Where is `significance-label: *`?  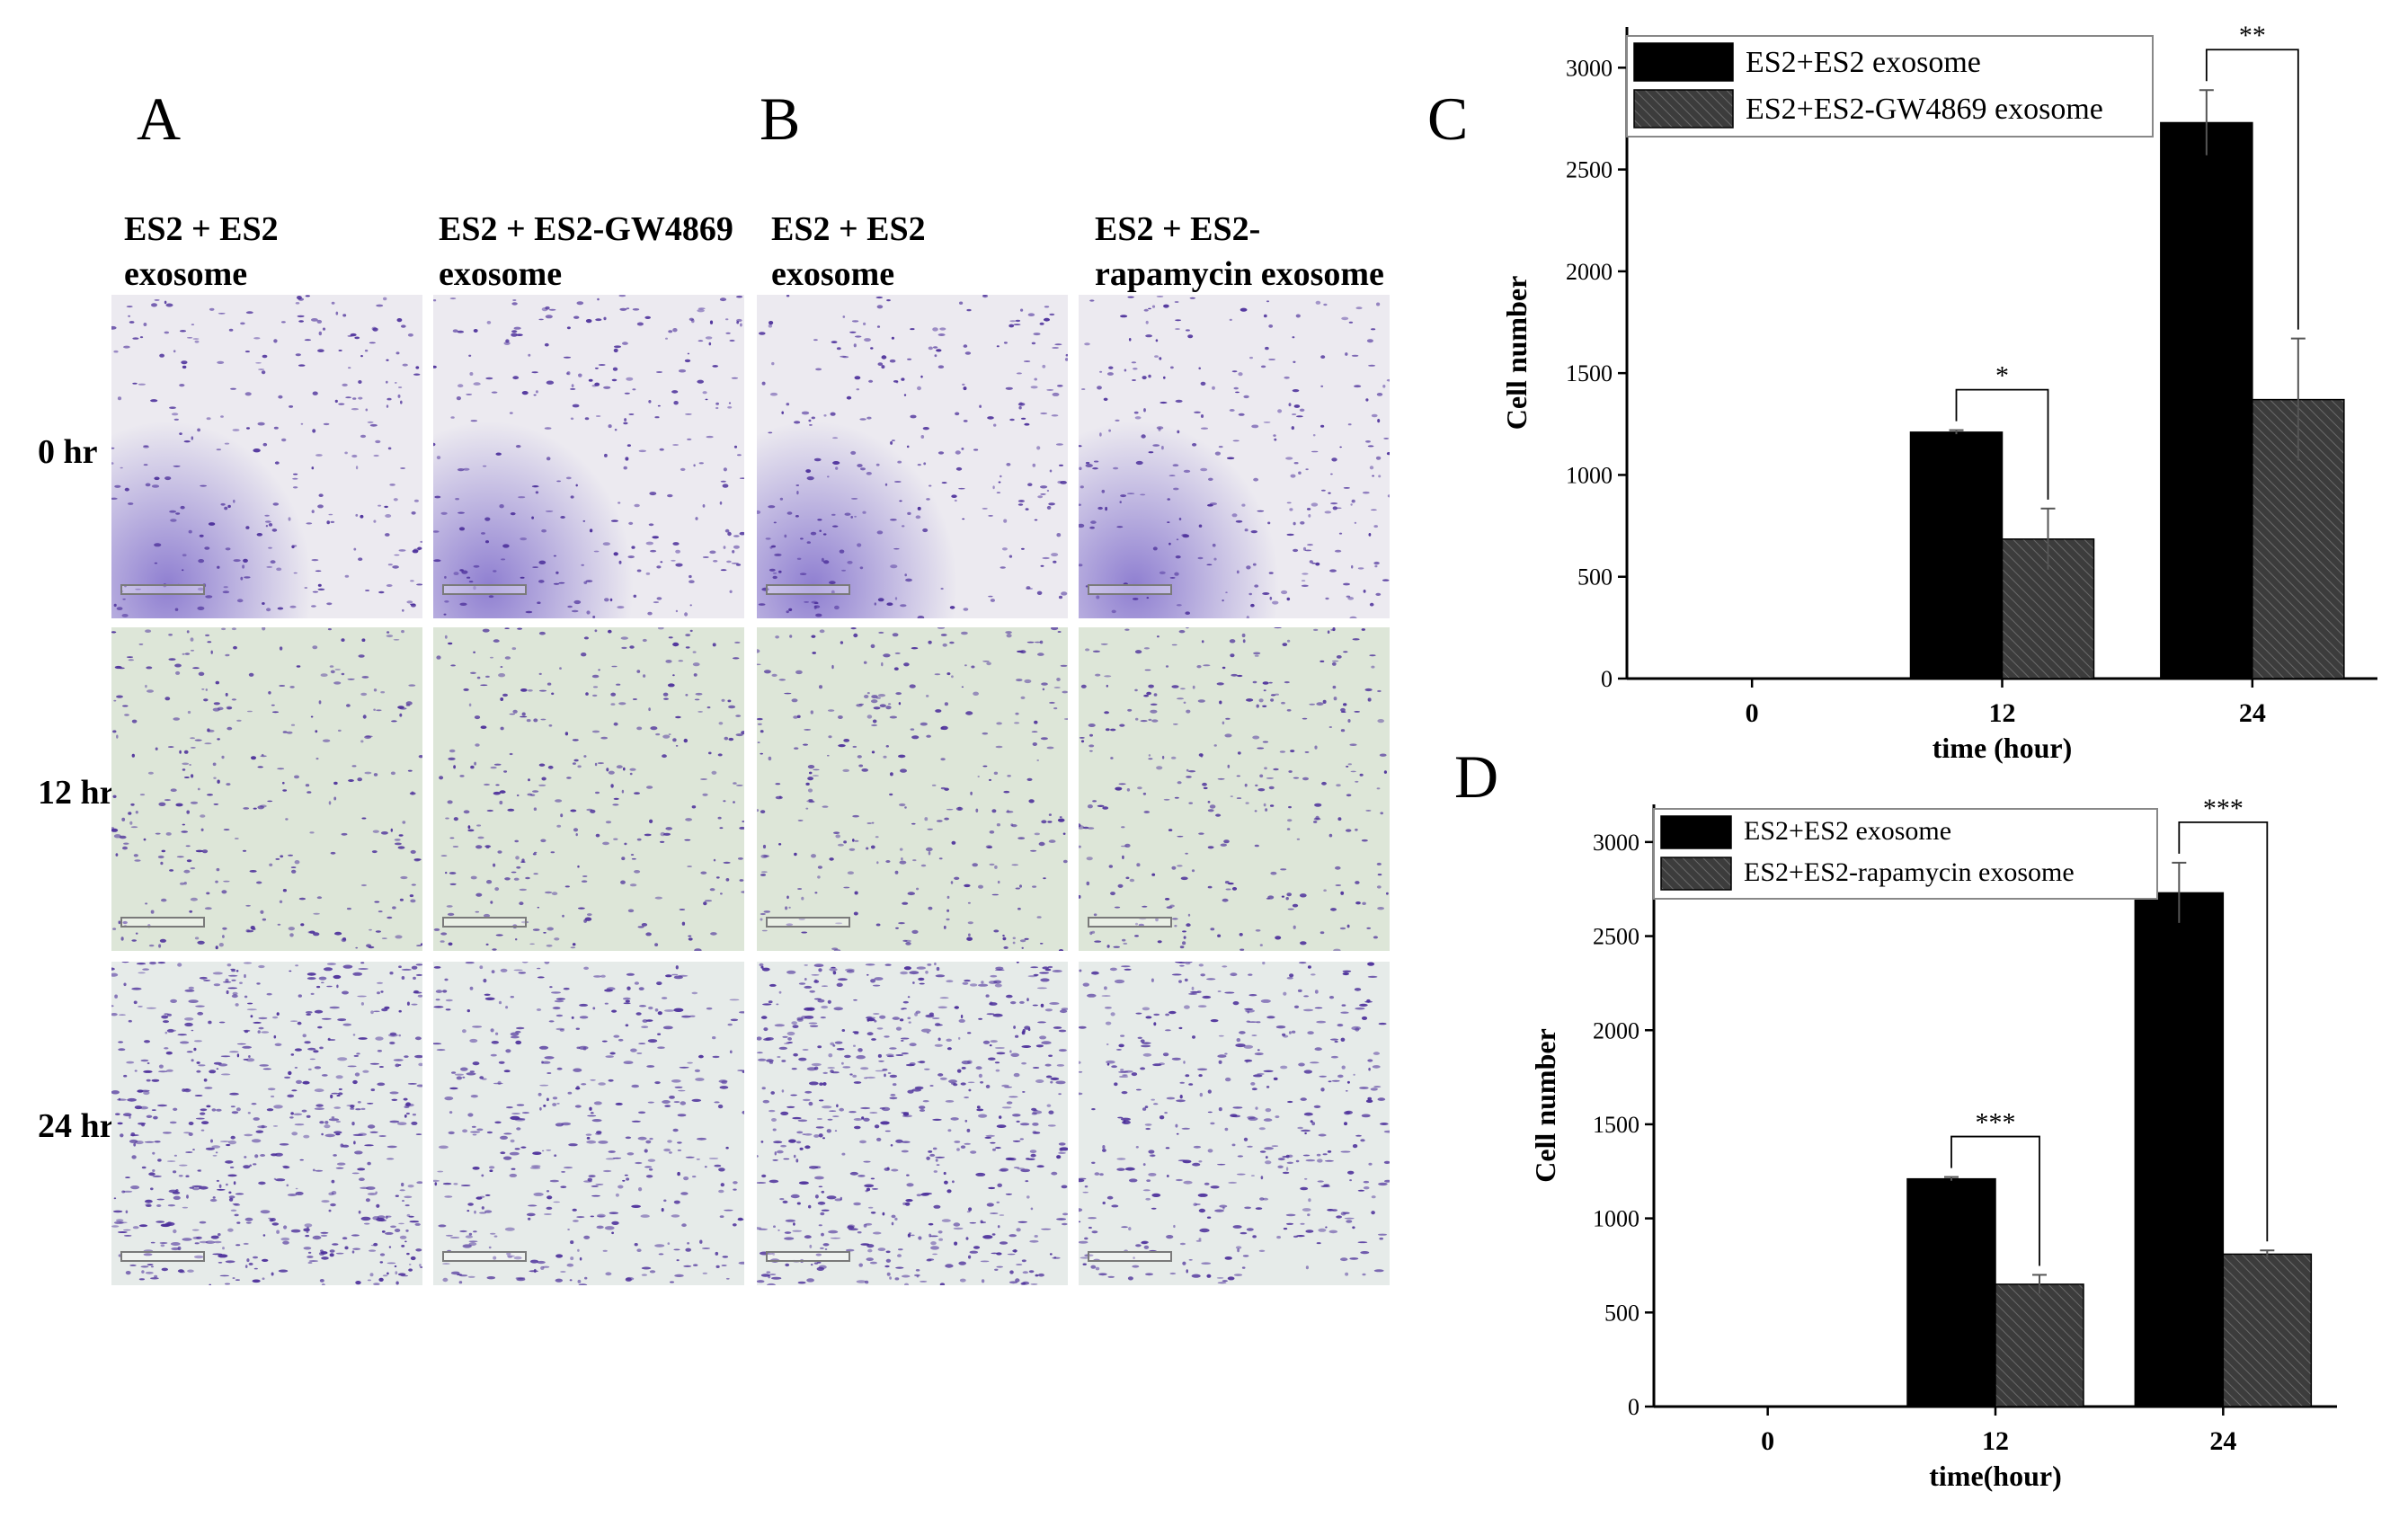 significance-label: * is located at coordinates (2002, 376).